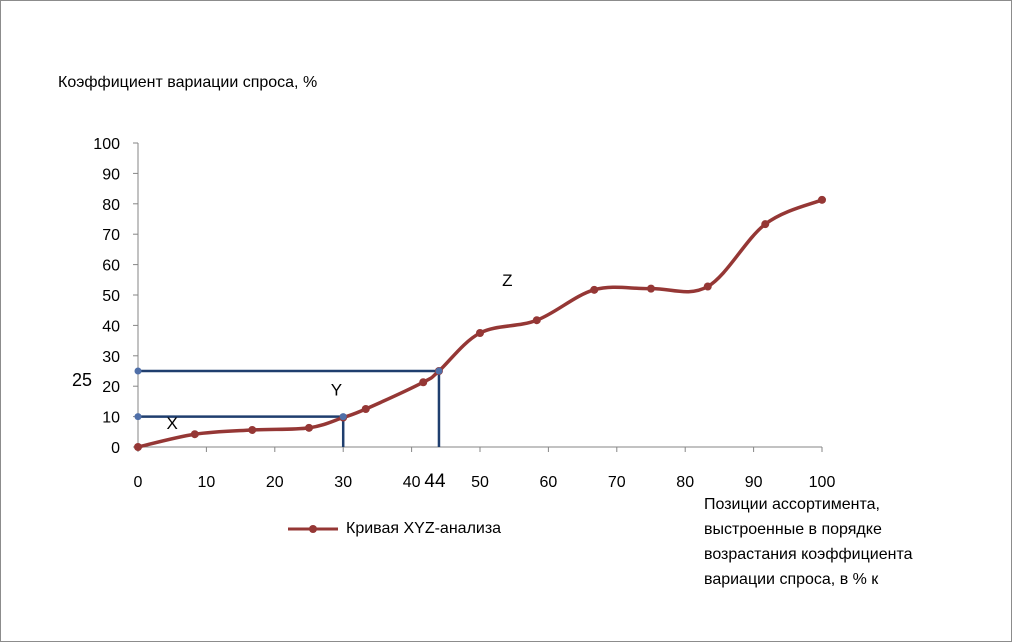 The image size is (1012, 642). I want to click on y-tick-label: 20, so click(111, 387).